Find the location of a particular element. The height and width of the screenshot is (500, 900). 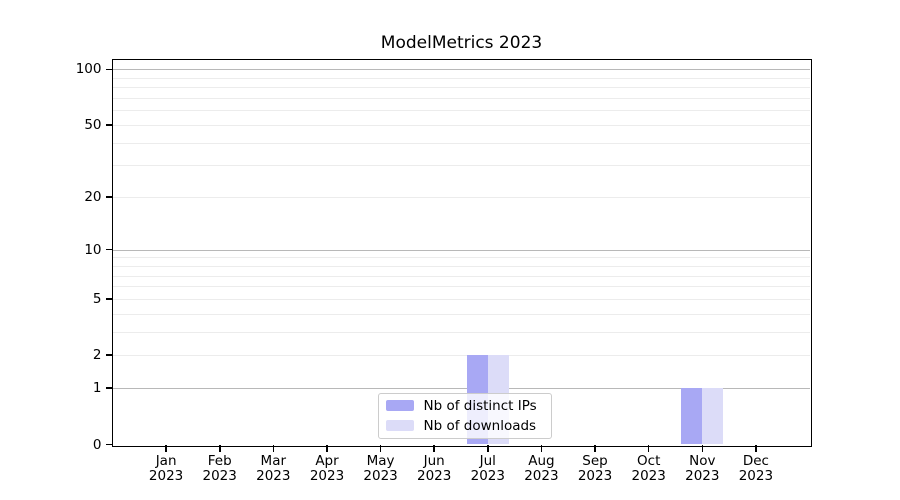

y-tick-label: 0 is located at coordinates (97, 444).